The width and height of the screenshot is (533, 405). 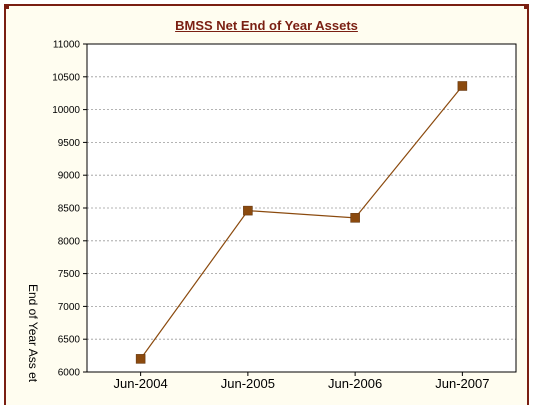 What do you see at coordinates (33, 333) in the screenshot?
I see `y-axis-label: End of Year Ass et` at bounding box center [33, 333].